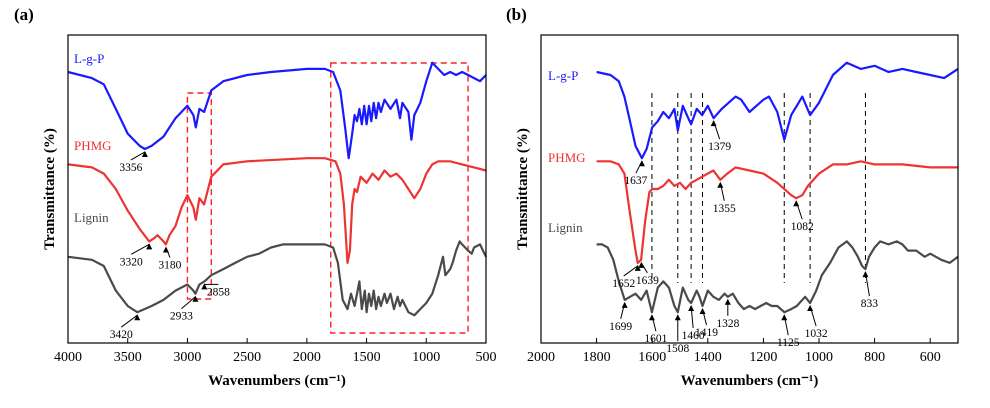  I want to click on annotation-label-3320: 3320, so click(131, 262).